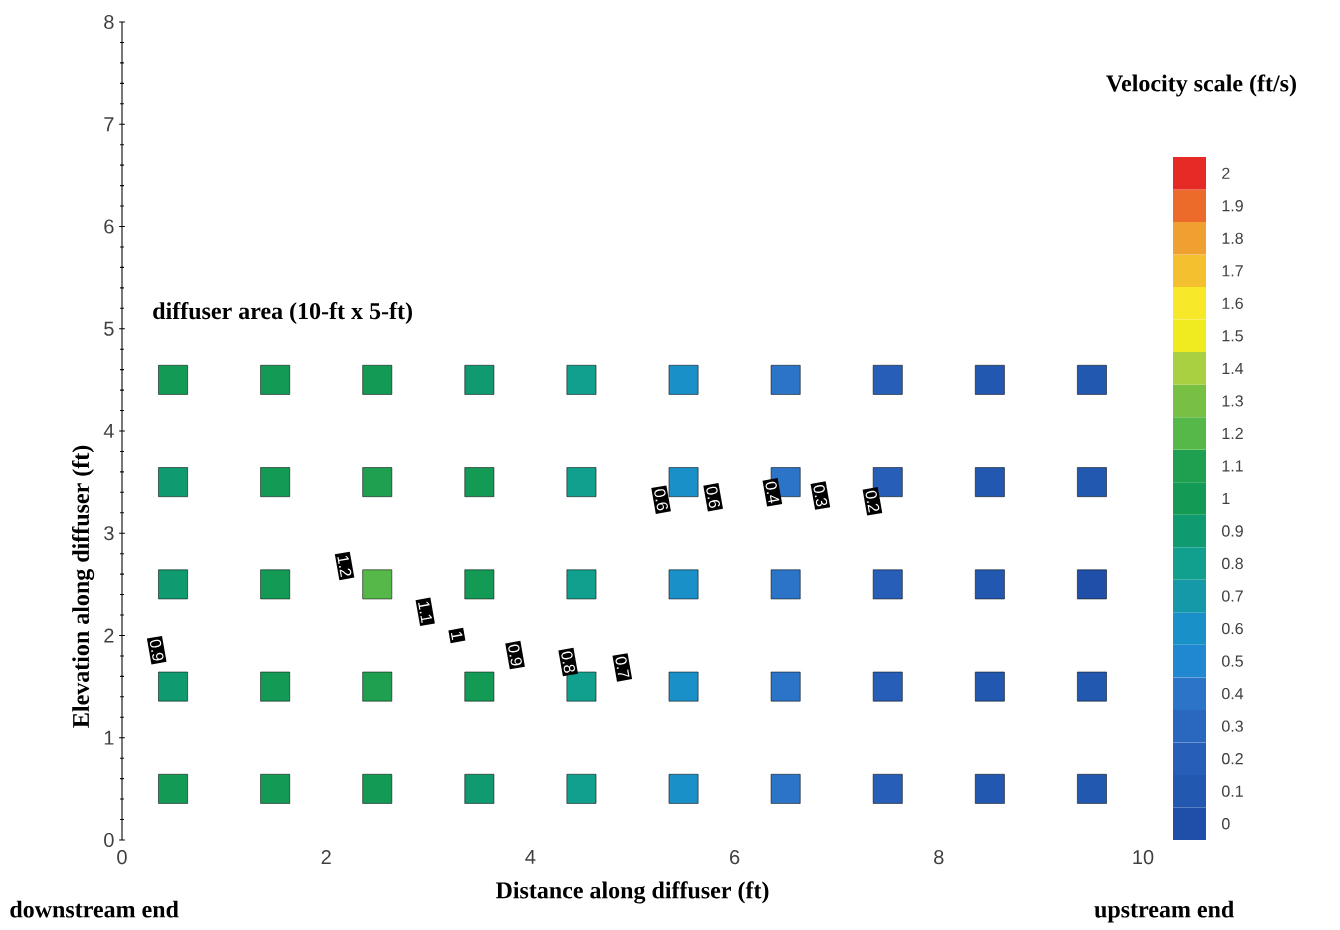 This screenshot has width=1340, height=930. Describe the element at coordinates (1233, 368) in the screenshot. I see `color-bar-label: 1.4` at that location.